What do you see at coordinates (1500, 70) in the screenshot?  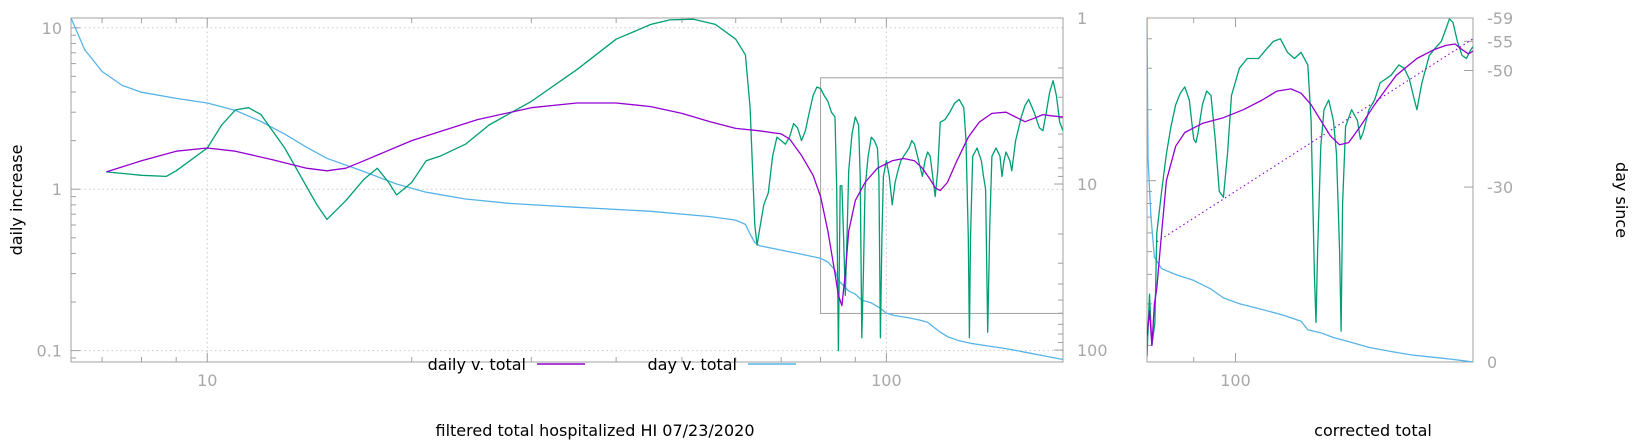 I see `y2-tick-label--50: -50` at bounding box center [1500, 70].